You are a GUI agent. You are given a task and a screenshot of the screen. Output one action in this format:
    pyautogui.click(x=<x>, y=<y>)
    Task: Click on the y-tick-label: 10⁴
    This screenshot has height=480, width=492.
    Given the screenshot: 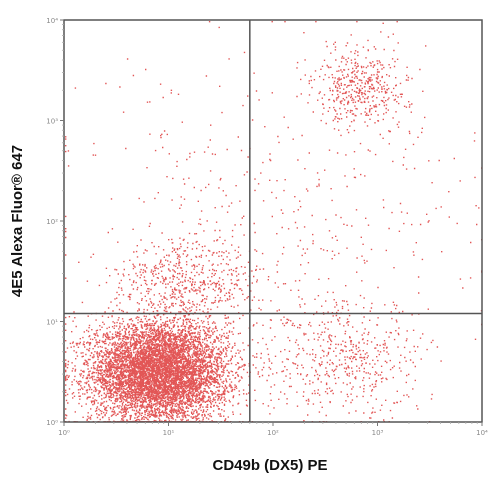 What is the action you would take?
    pyautogui.click(x=52, y=21)
    